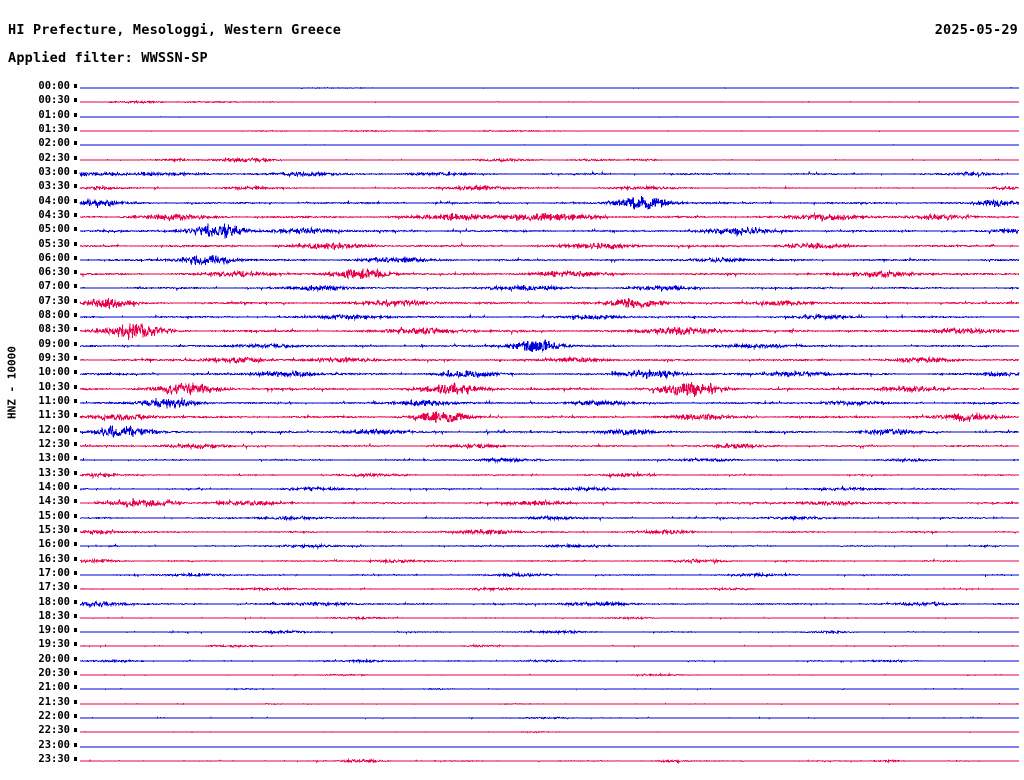  I want to click on seismogram-row: 04:30, so click(512, 217).